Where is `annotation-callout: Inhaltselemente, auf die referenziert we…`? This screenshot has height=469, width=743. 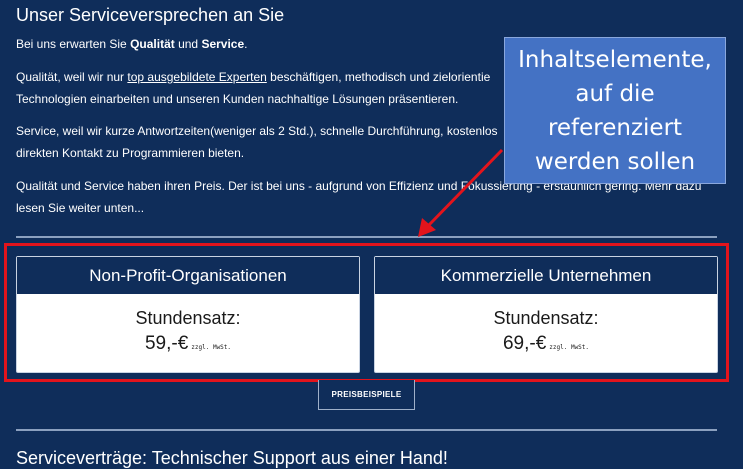
annotation-callout: Inhaltselemente, auf die referenziert we… is located at coordinates (615, 110).